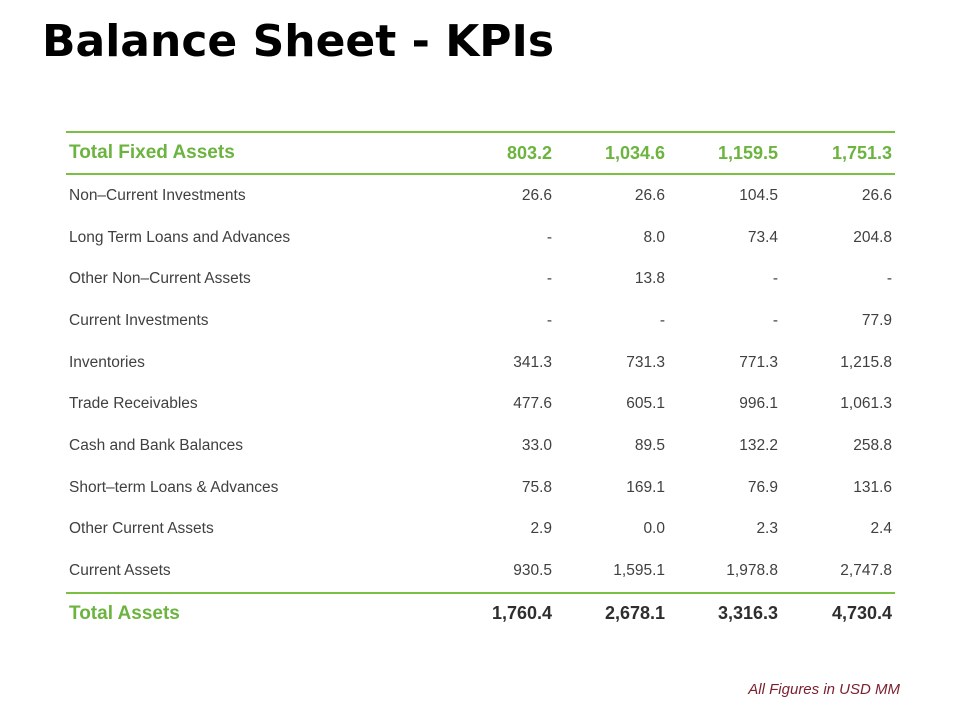 This screenshot has height=720, width=960. I want to click on row-label: Long Term Loans and Advances, so click(180, 237).